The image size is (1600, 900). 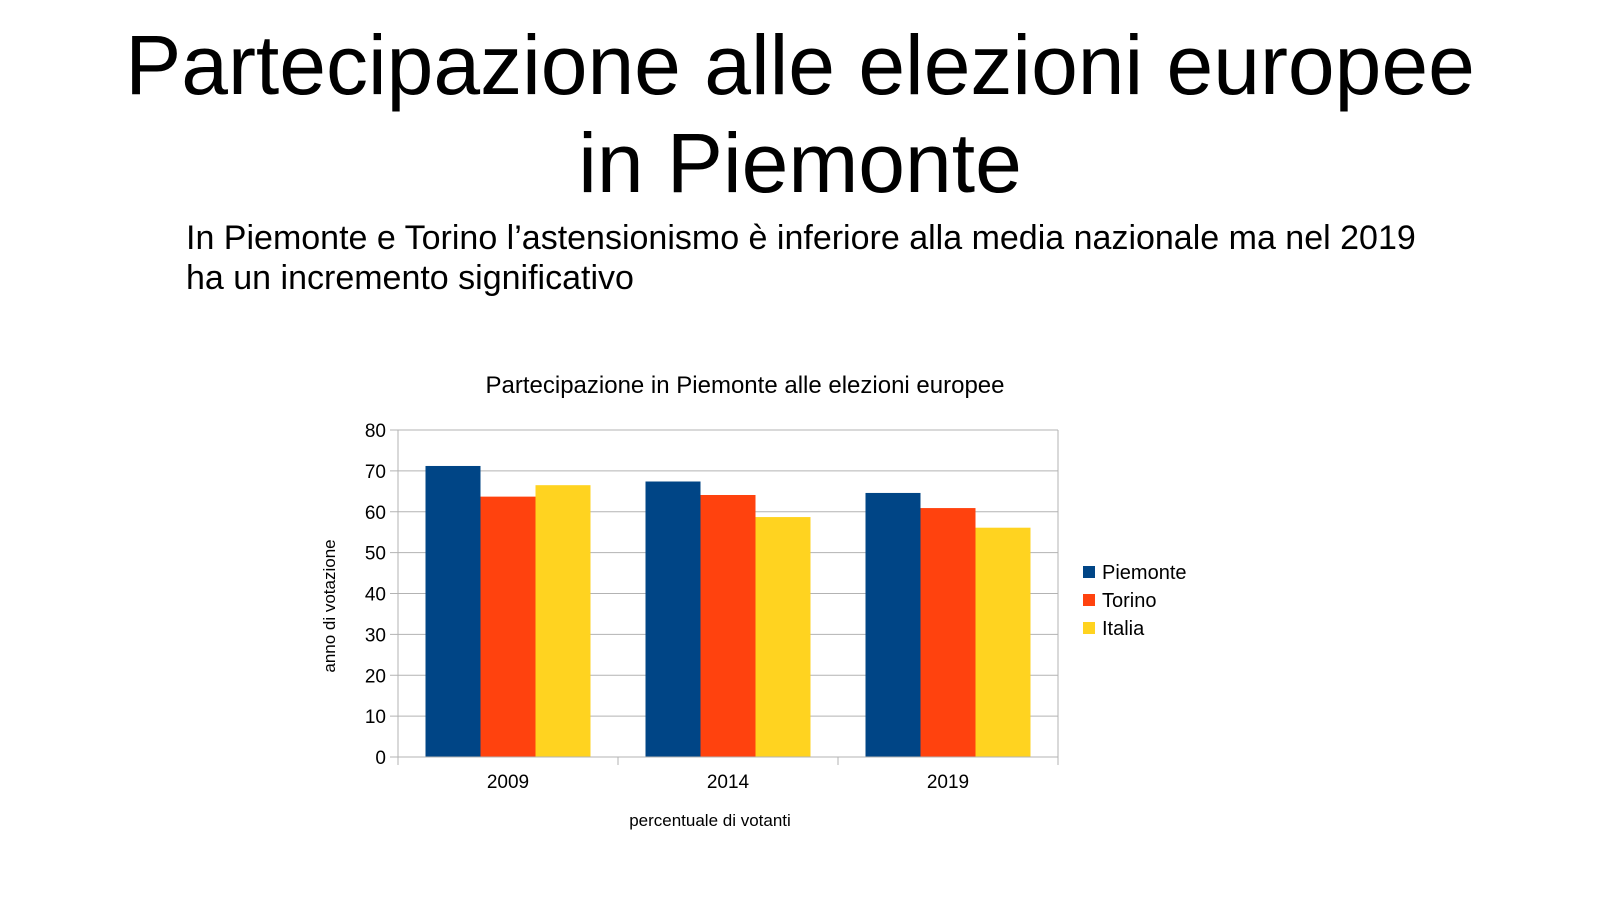 I want to click on bar-piemonte-2019, so click(x=893, y=624).